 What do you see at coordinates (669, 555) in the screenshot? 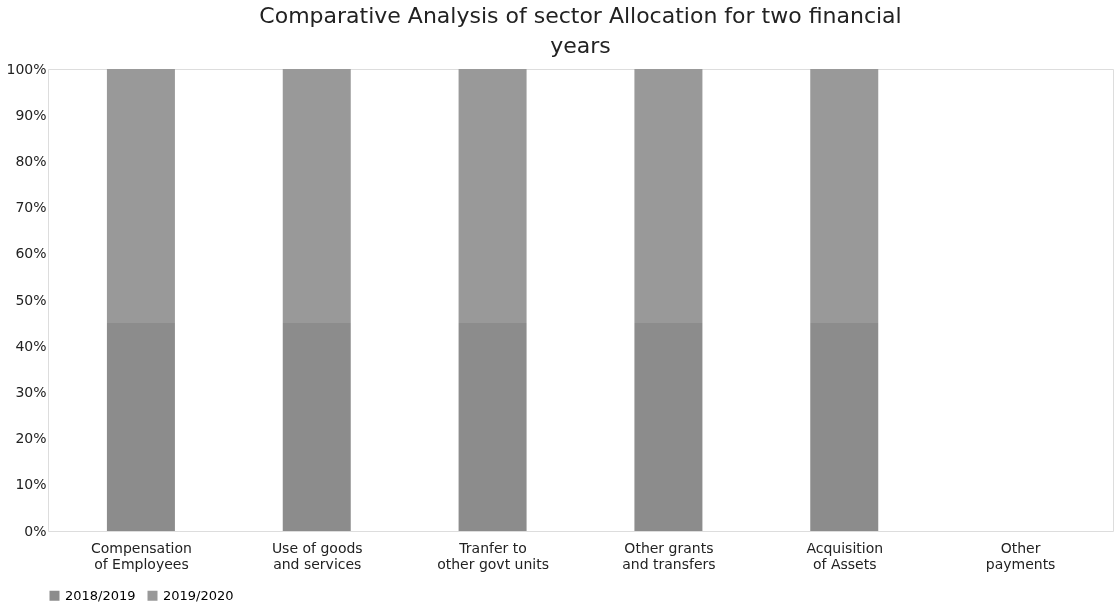
I see `x-tick-label: Other grants and transfers` at bounding box center [669, 555].